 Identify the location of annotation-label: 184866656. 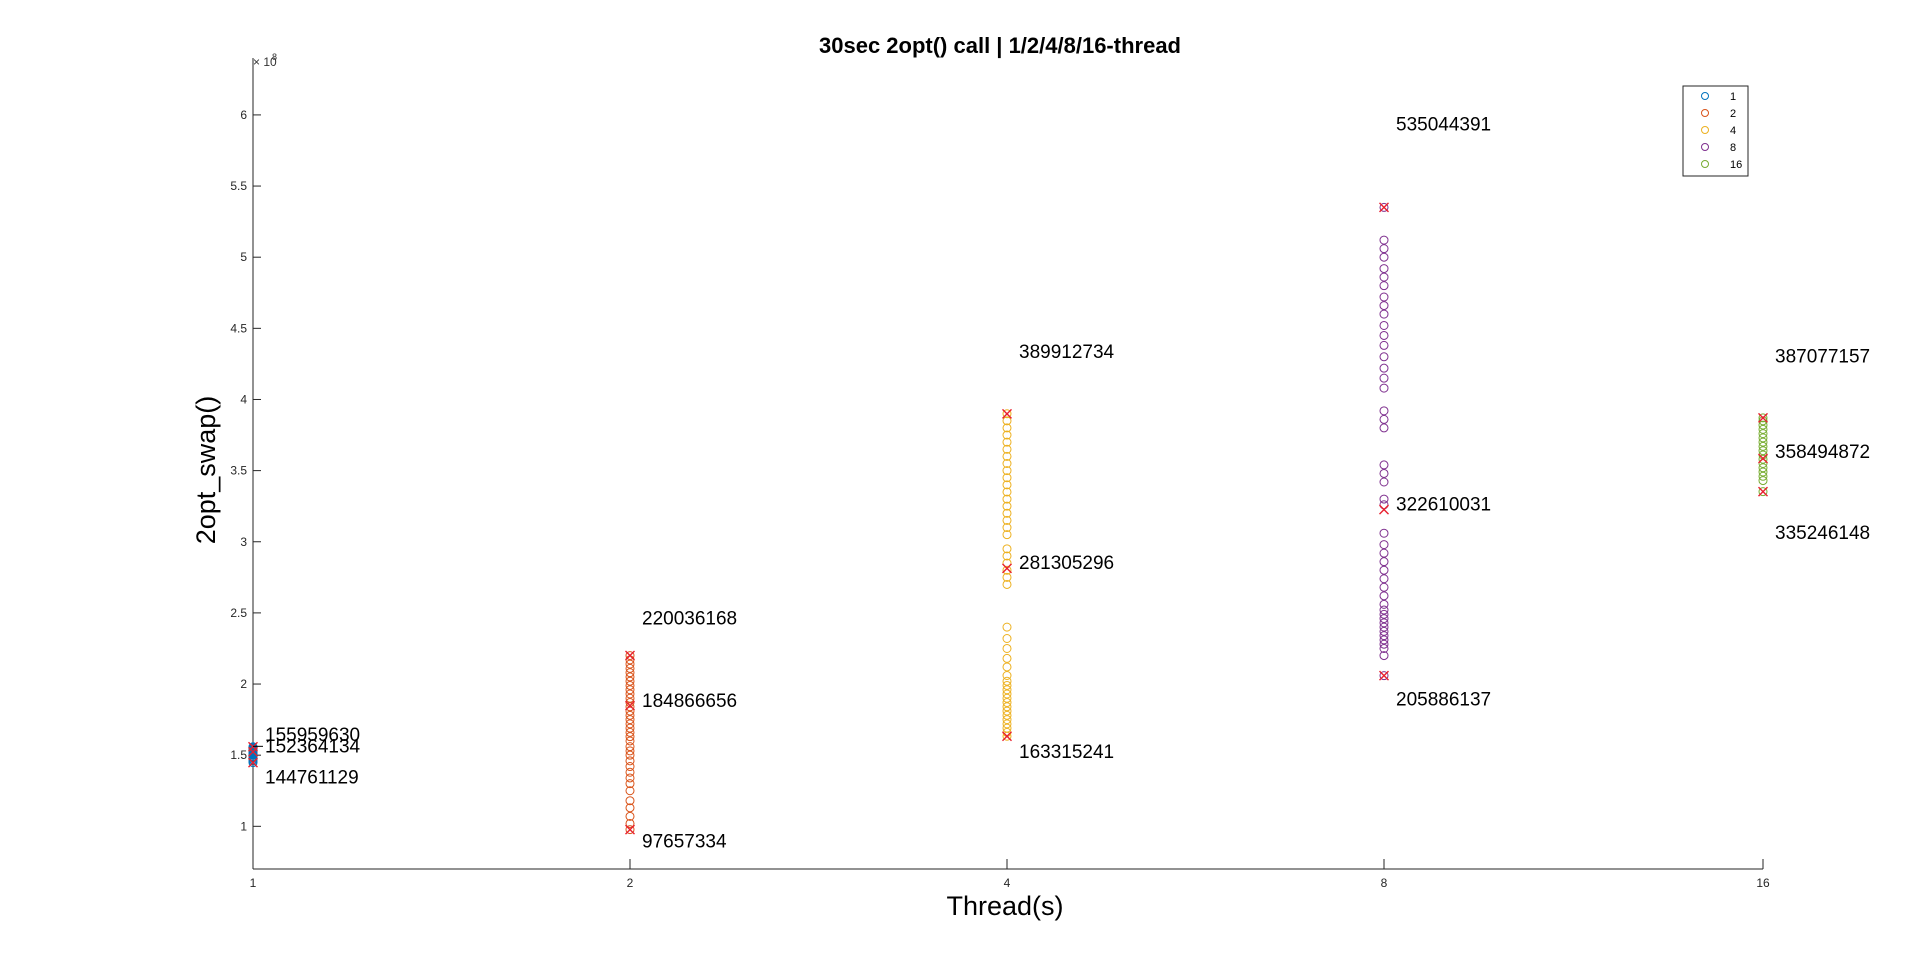
(689, 701).